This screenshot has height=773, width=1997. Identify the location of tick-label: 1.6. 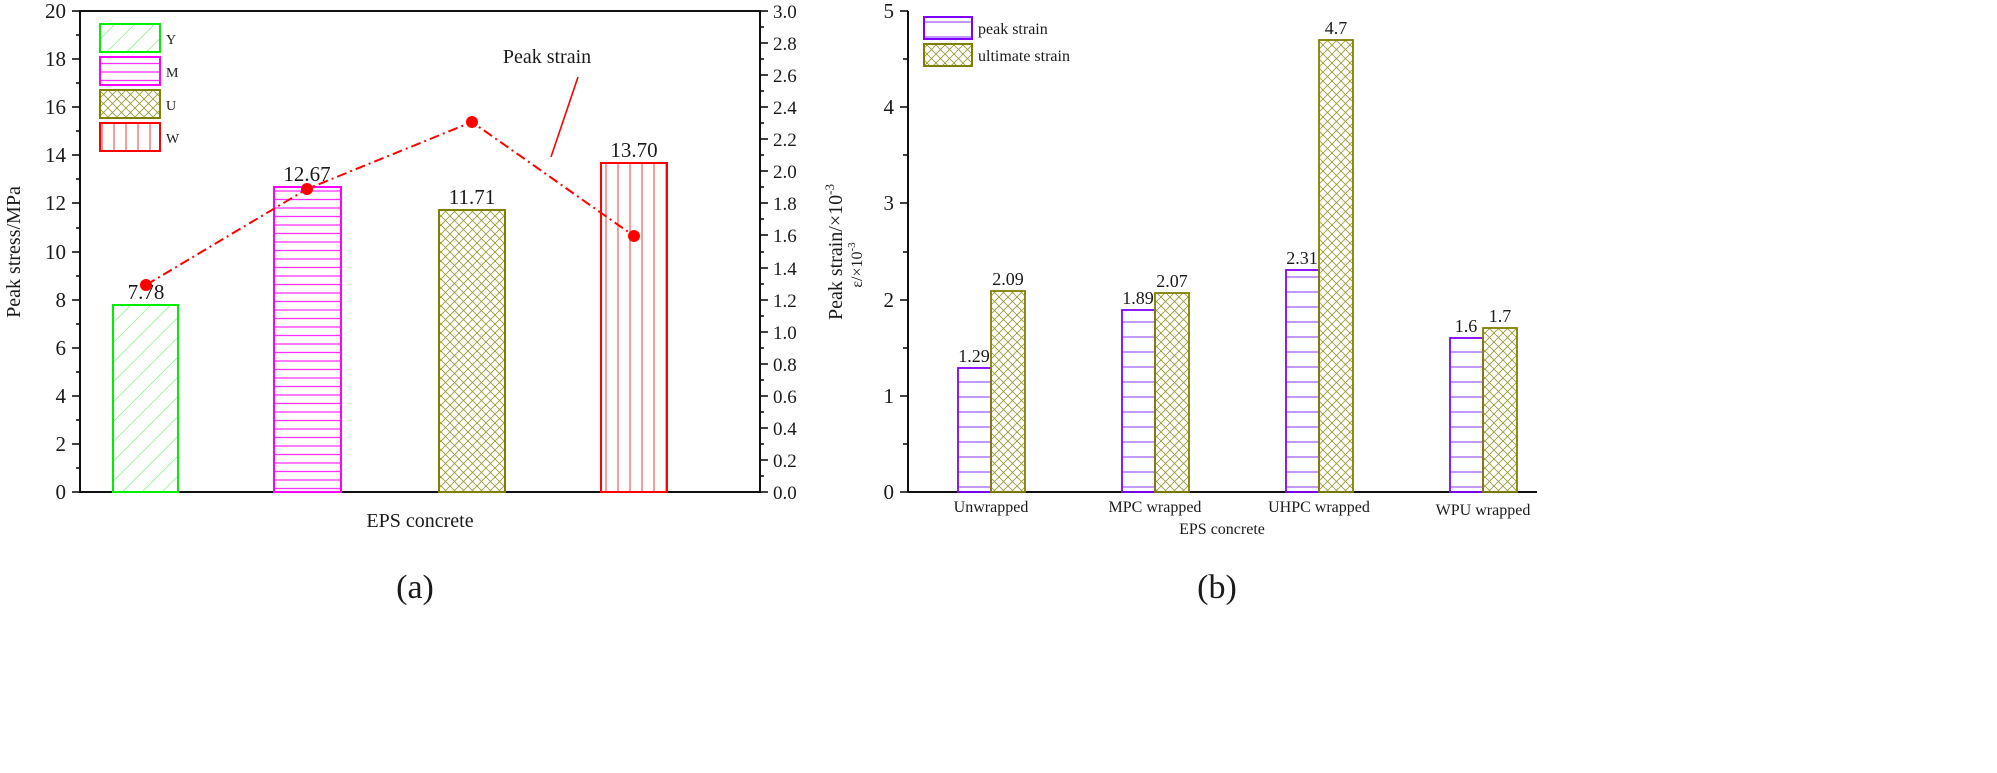
(785, 236).